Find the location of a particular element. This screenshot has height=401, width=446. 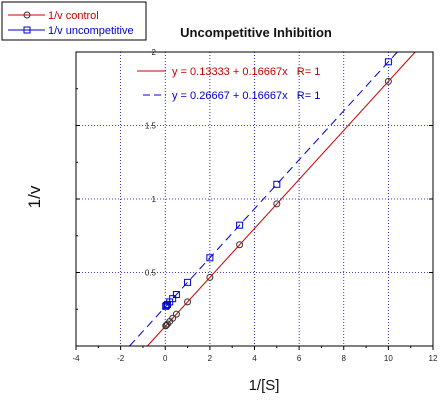

y-tick-label: 1.5 is located at coordinates (151, 126).